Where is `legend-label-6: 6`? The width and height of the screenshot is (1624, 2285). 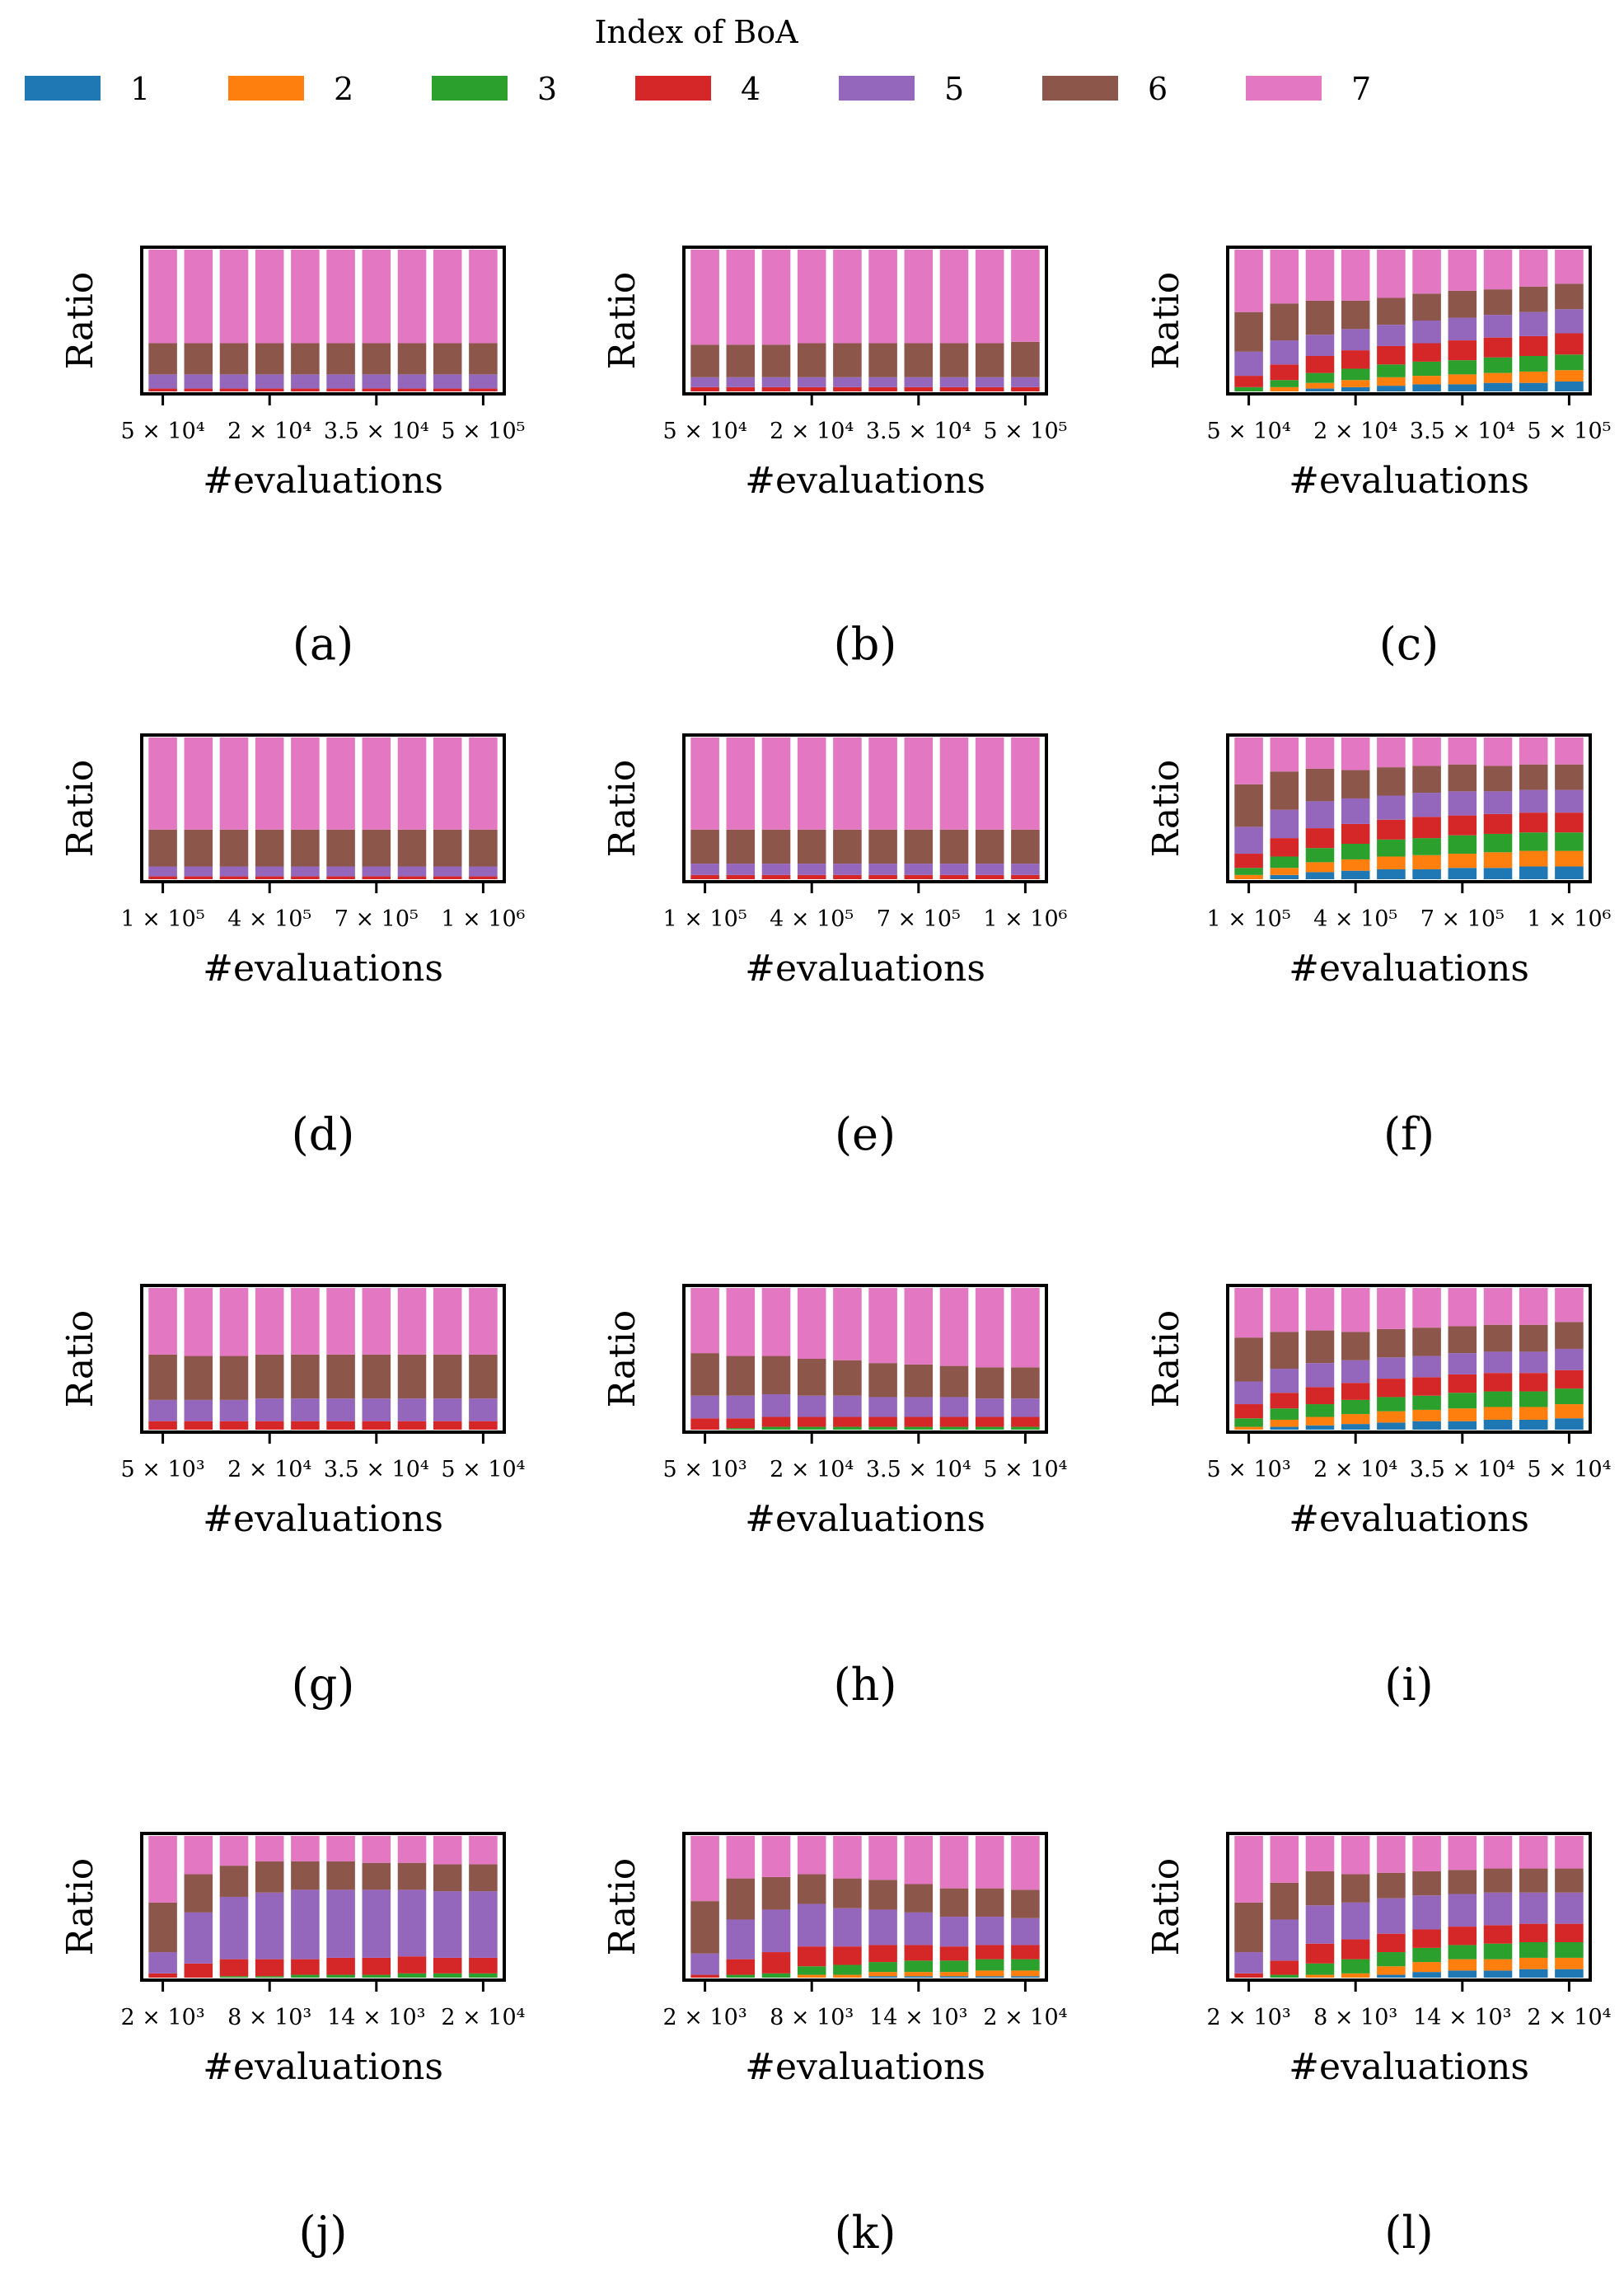
legend-label-6: 6 is located at coordinates (1158, 89).